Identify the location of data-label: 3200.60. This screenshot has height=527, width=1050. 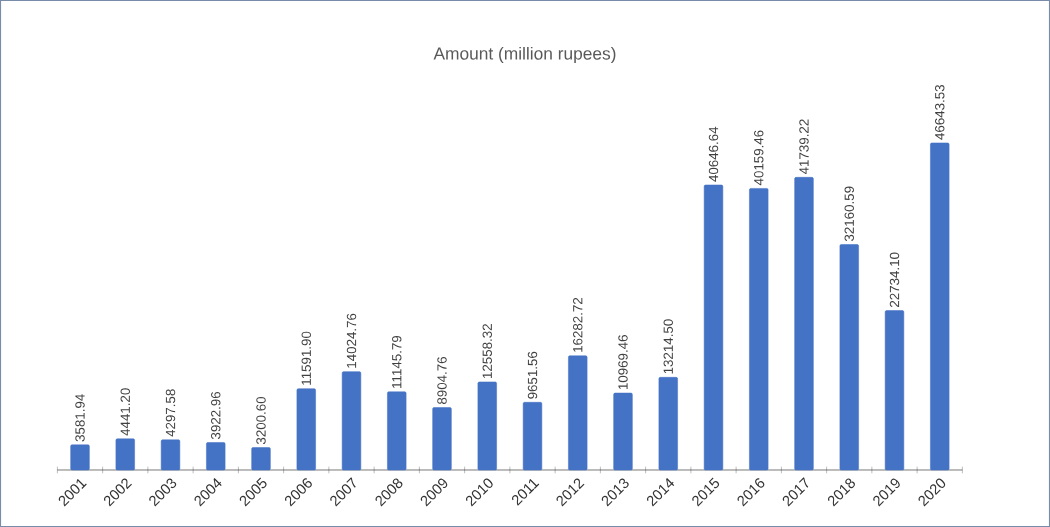
(261, 420).